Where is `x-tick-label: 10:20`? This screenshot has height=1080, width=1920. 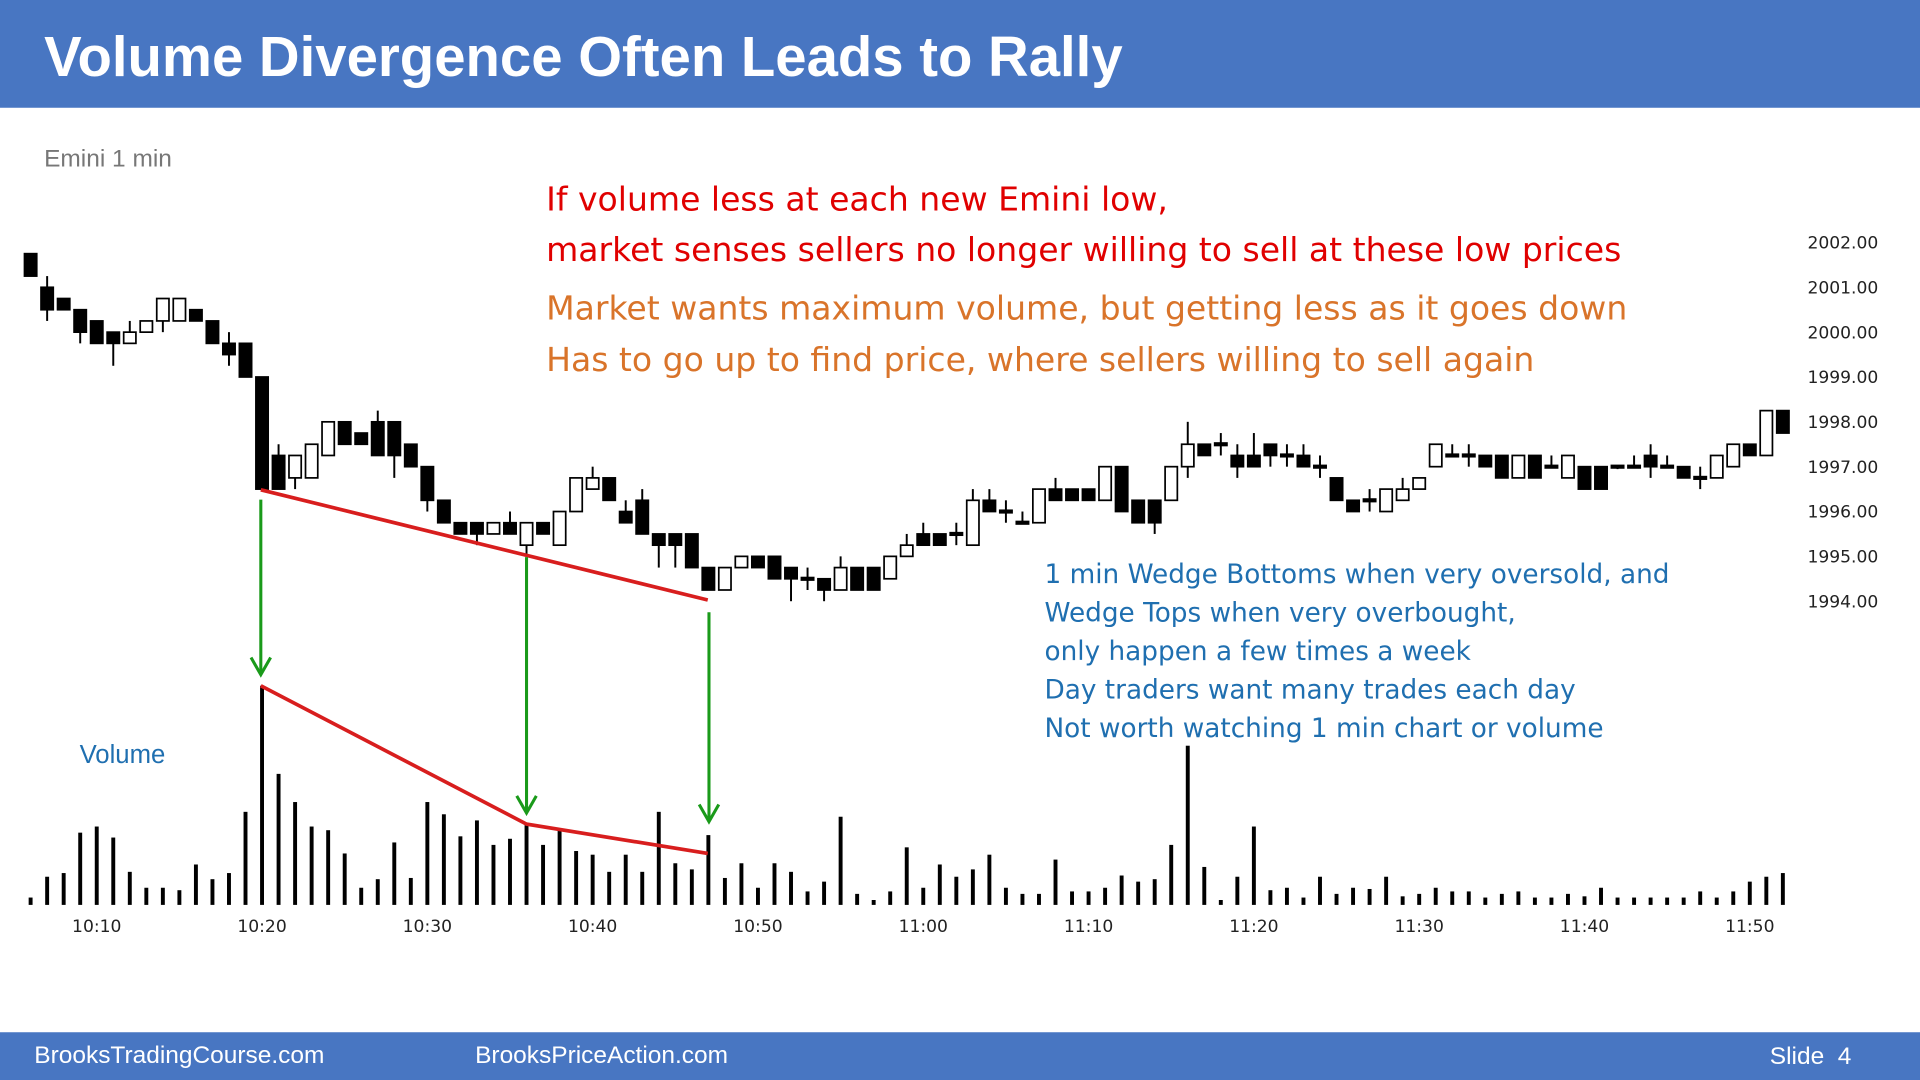
x-tick-label: 10:20 is located at coordinates (261, 927).